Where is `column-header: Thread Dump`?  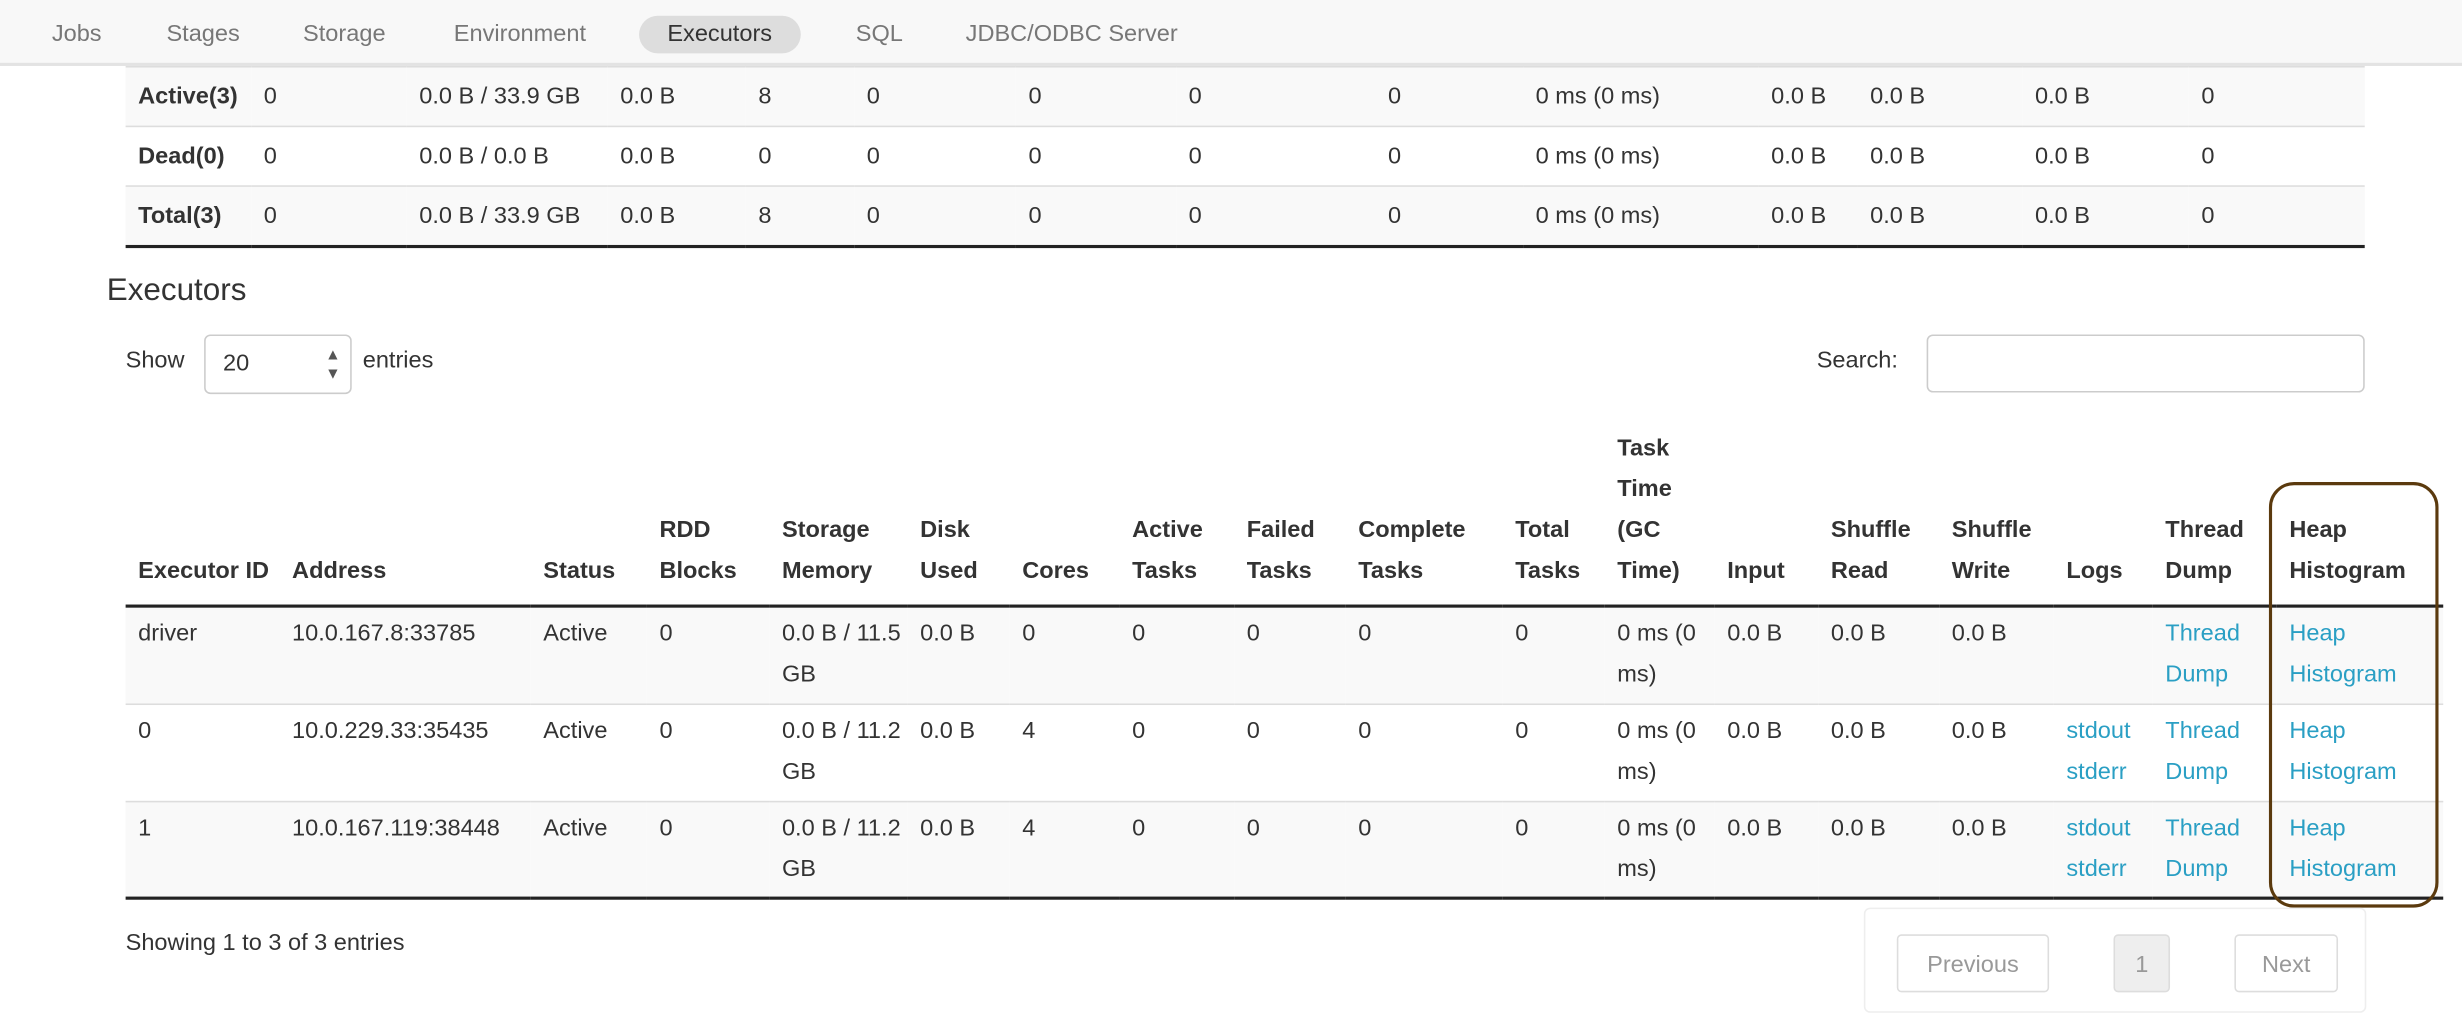
column-header: Thread Dump is located at coordinates (2214, 518).